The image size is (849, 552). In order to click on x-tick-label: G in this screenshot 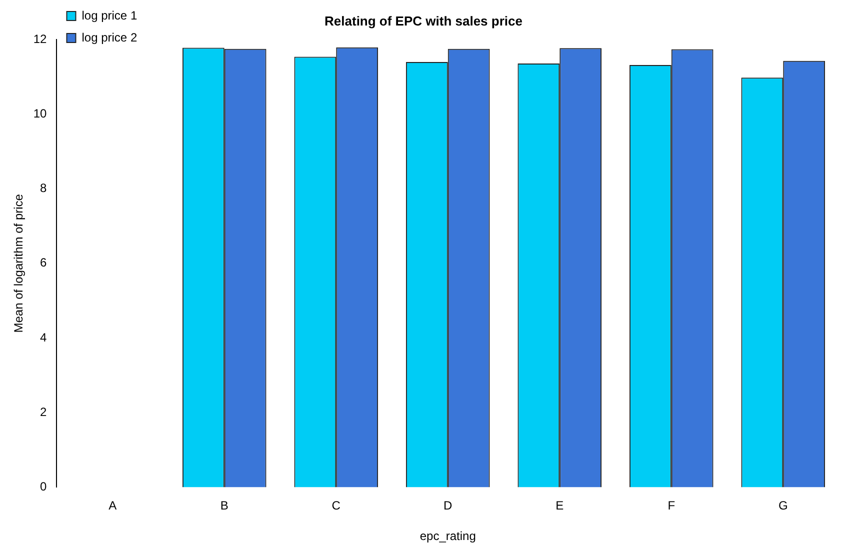, I will do `click(783, 505)`.